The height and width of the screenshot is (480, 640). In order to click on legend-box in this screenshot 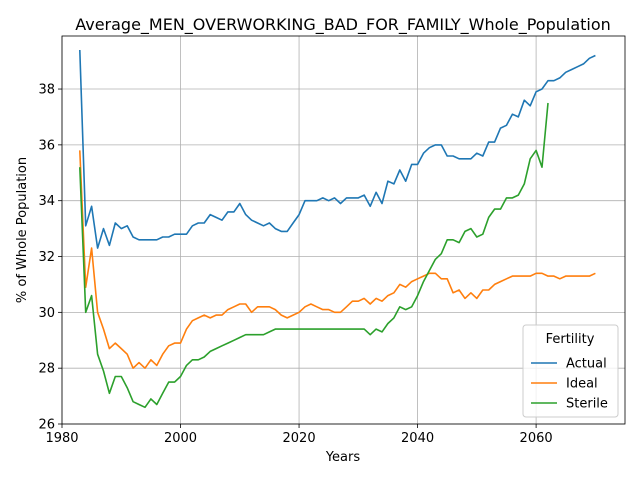, I will do `click(570, 371)`.